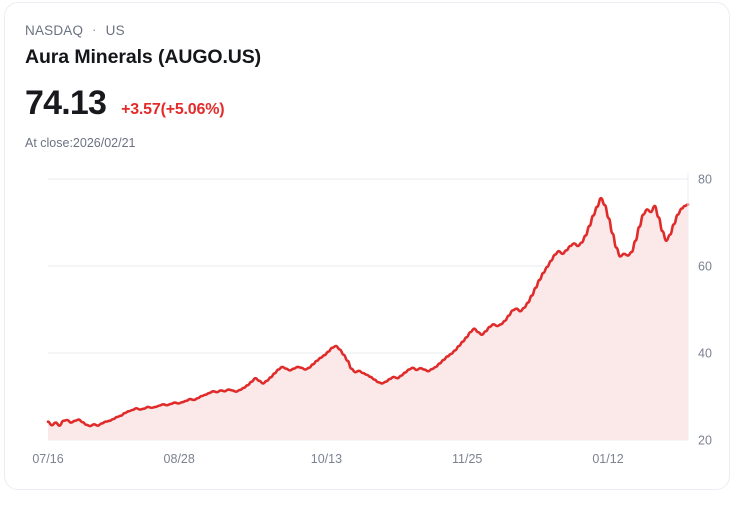 This screenshot has height=508, width=736. What do you see at coordinates (115, 30) in the screenshot?
I see `region-label: US` at bounding box center [115, 30].